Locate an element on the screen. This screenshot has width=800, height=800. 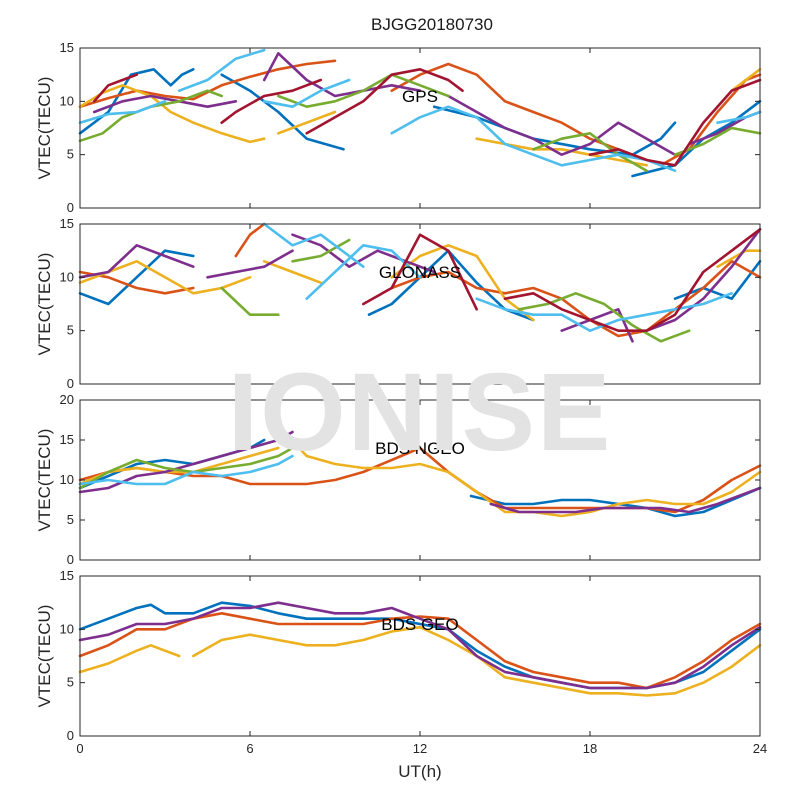
x-tick-label: 24 is located at coordinates (760, 748).